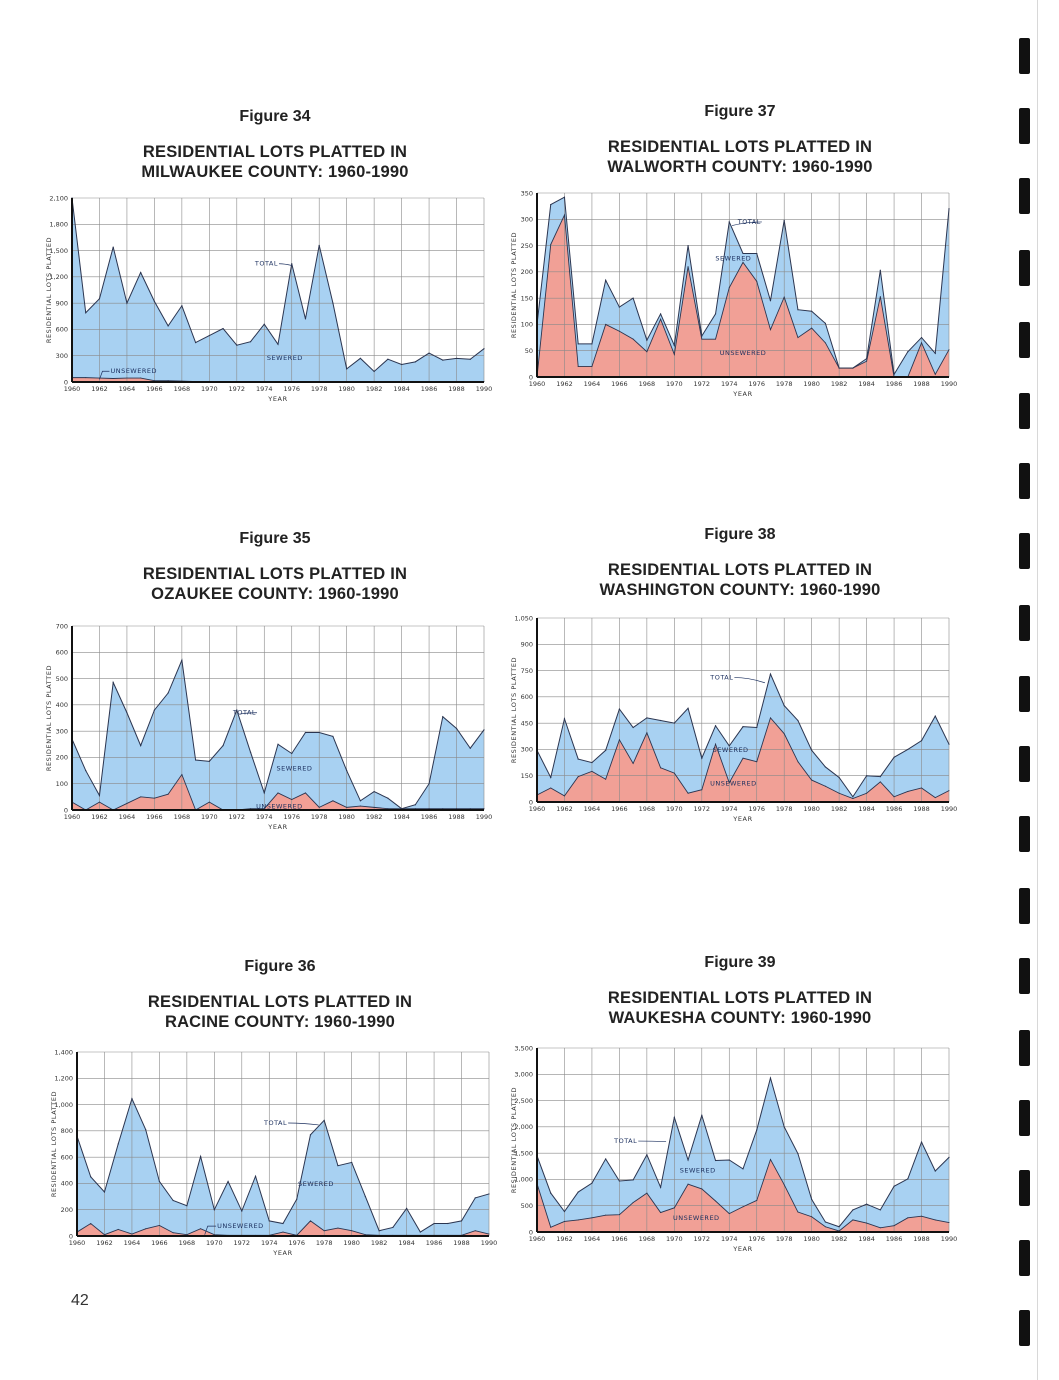 This screenshot has width=1059, height=1380. I want to click on y-tick-label: 600, so click(527, 697).